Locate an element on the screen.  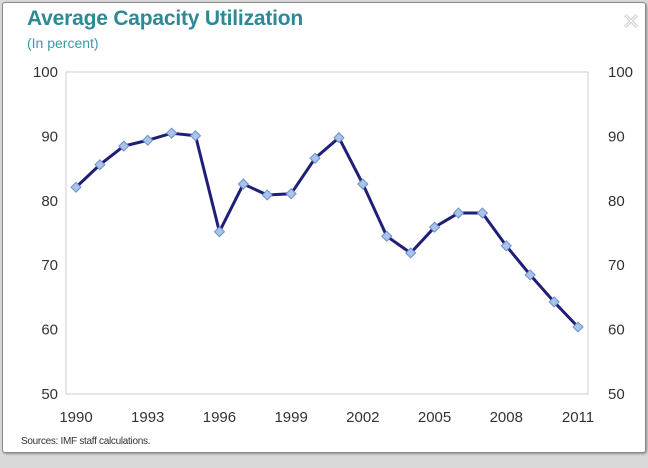
x-tick-label: 1993 is located at coordinates (147, 417).